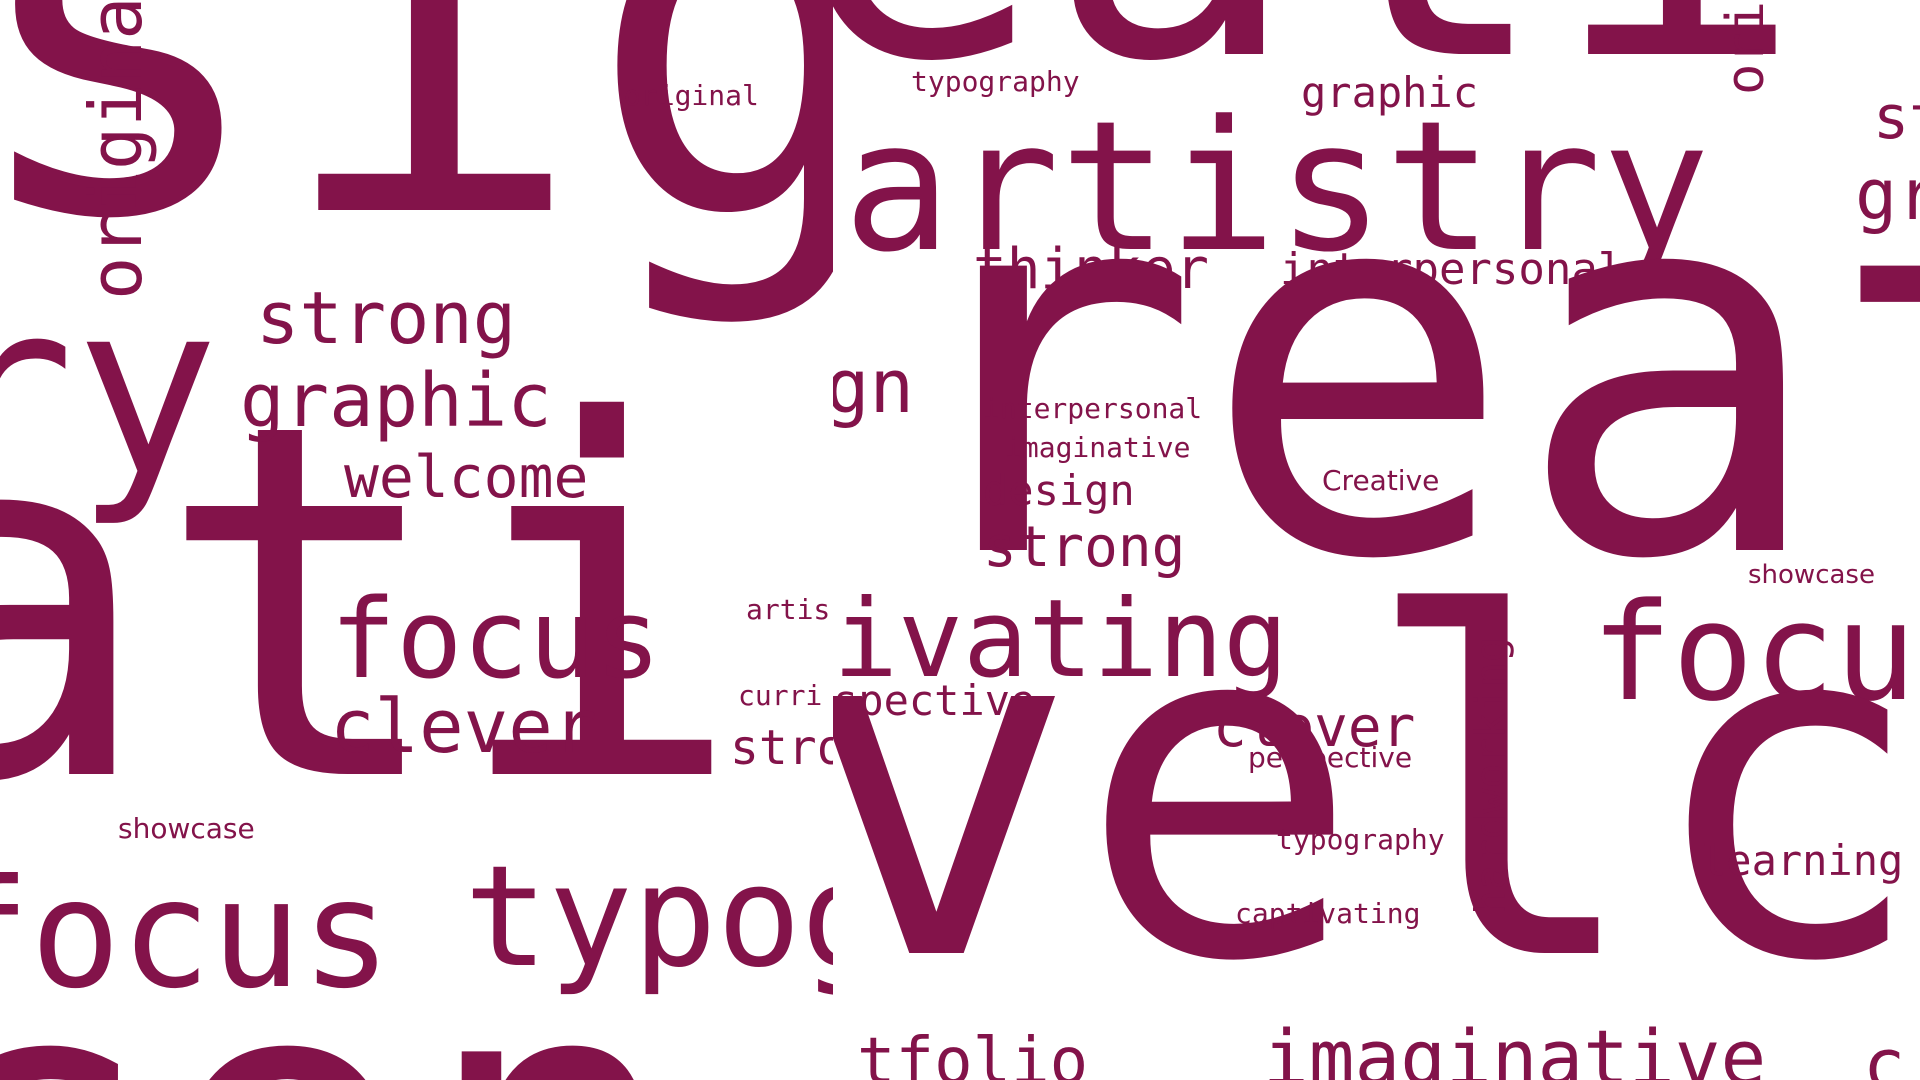  What do you see at coordinates (1098, 447) in the screenshot?
I see `word-imaginative-small: imaginative` at bounding box center [1098, 447].